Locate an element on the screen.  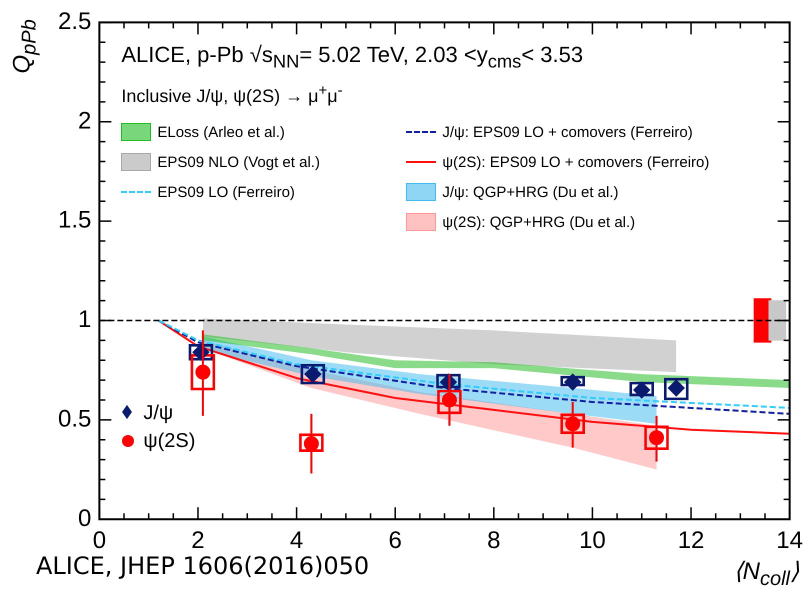
legend-label: J/ψ: EPS09 LO + comovers (Ferreiro) is located at coordinates (567, 132).